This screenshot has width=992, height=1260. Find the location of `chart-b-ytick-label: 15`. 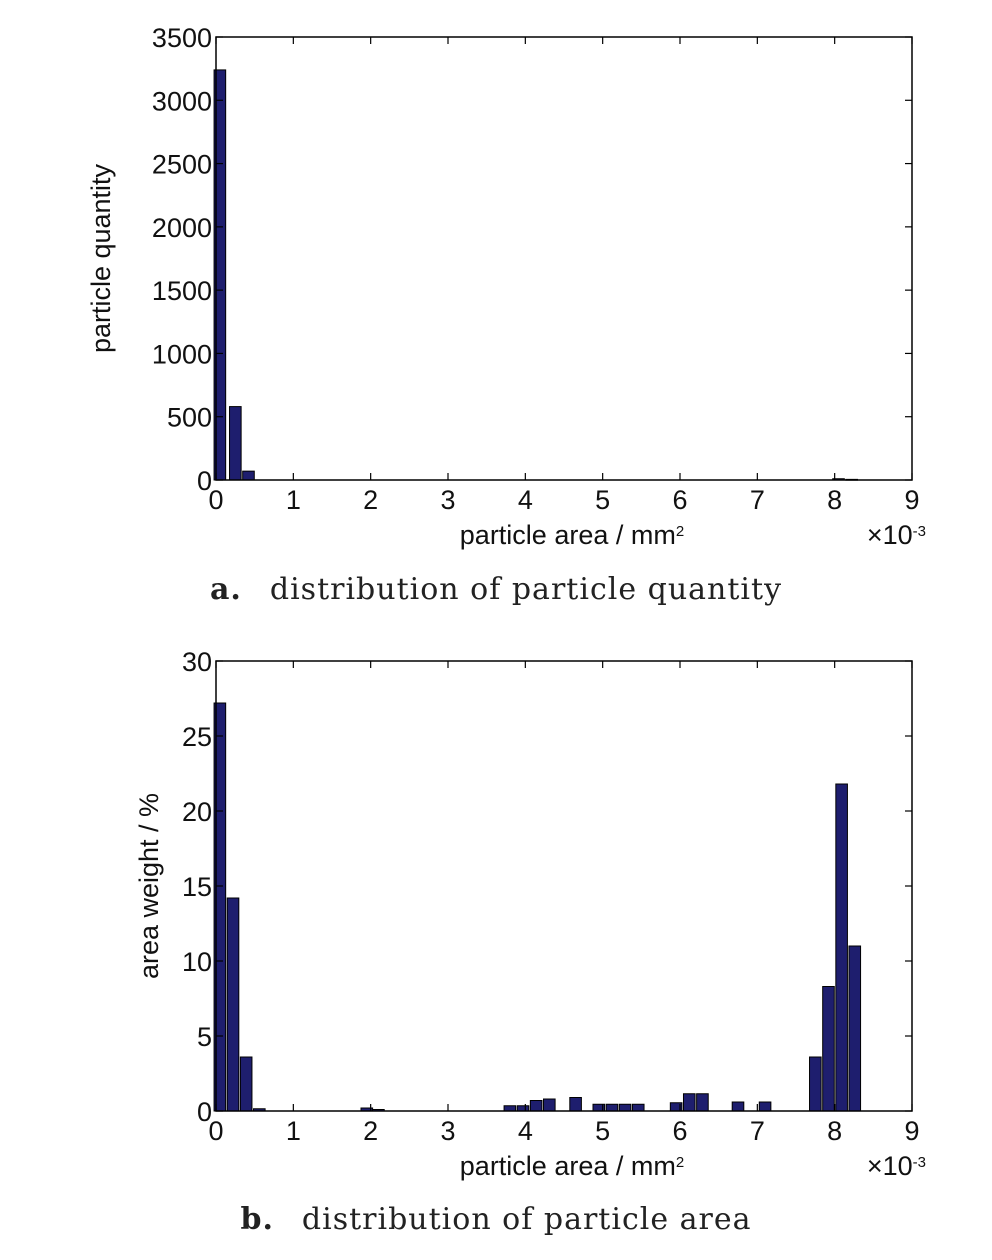

chart-b-ytick-label: 15 is located at coordinates (197, 887).